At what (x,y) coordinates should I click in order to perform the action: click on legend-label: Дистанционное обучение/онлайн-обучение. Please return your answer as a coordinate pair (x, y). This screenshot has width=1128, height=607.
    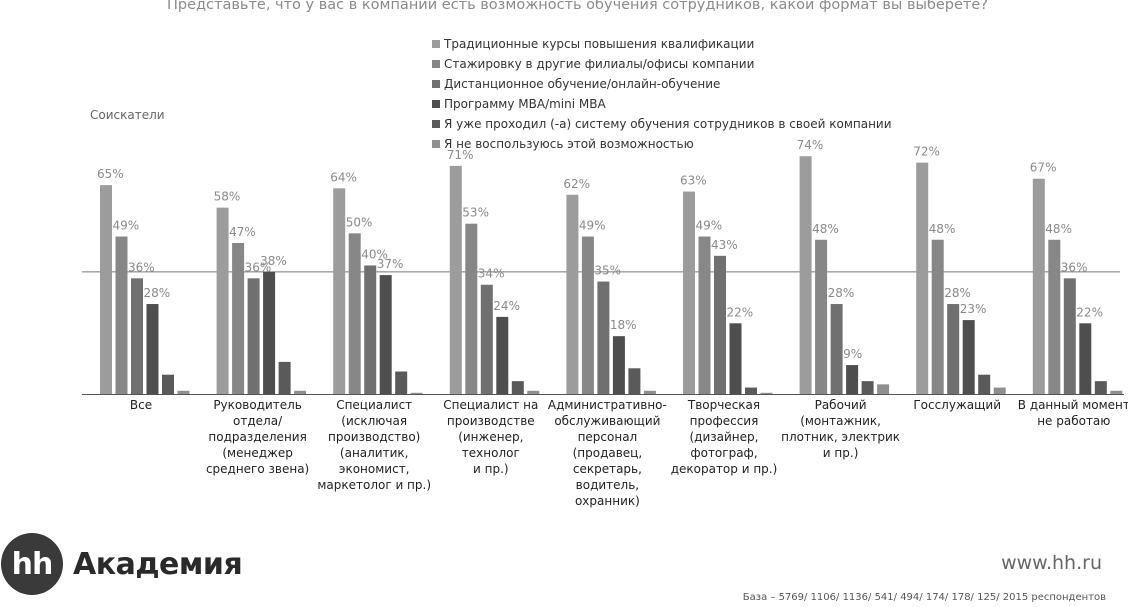
    Looking at the image, I should click on (582, 84).